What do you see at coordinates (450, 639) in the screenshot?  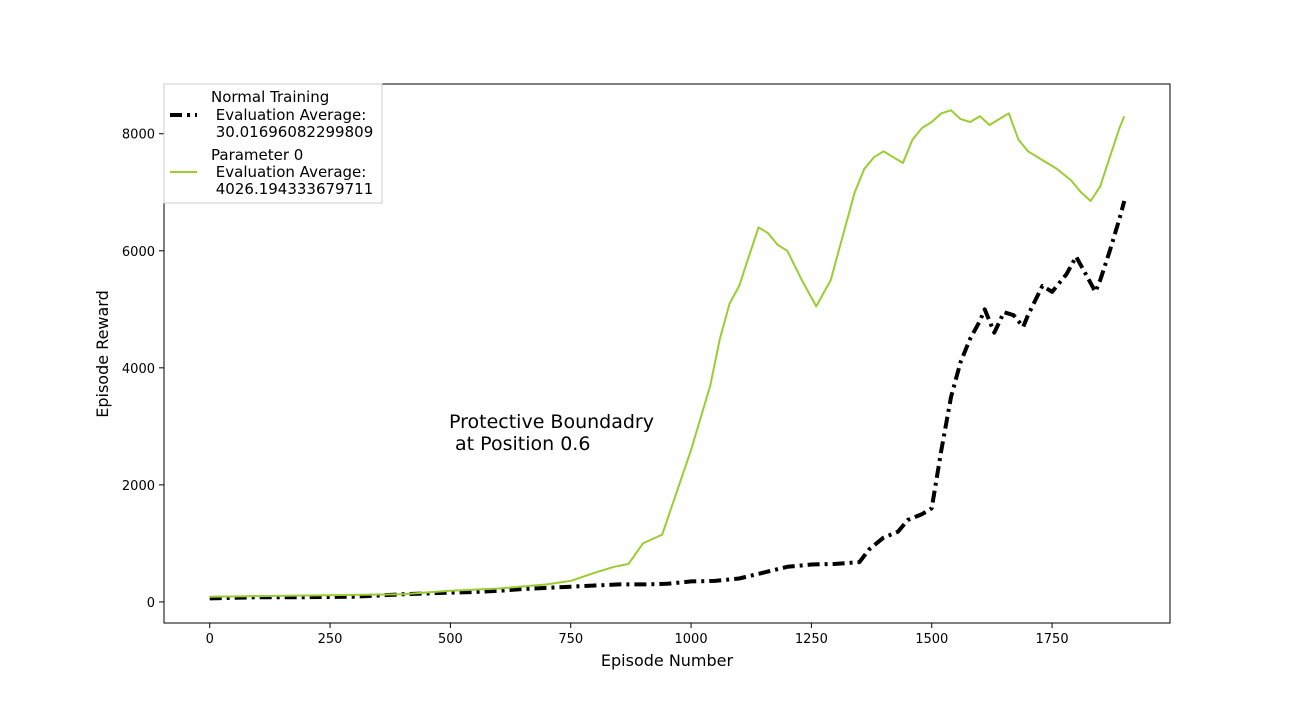 I see `x-tick-label: 500` at bounding box center [450, 639].